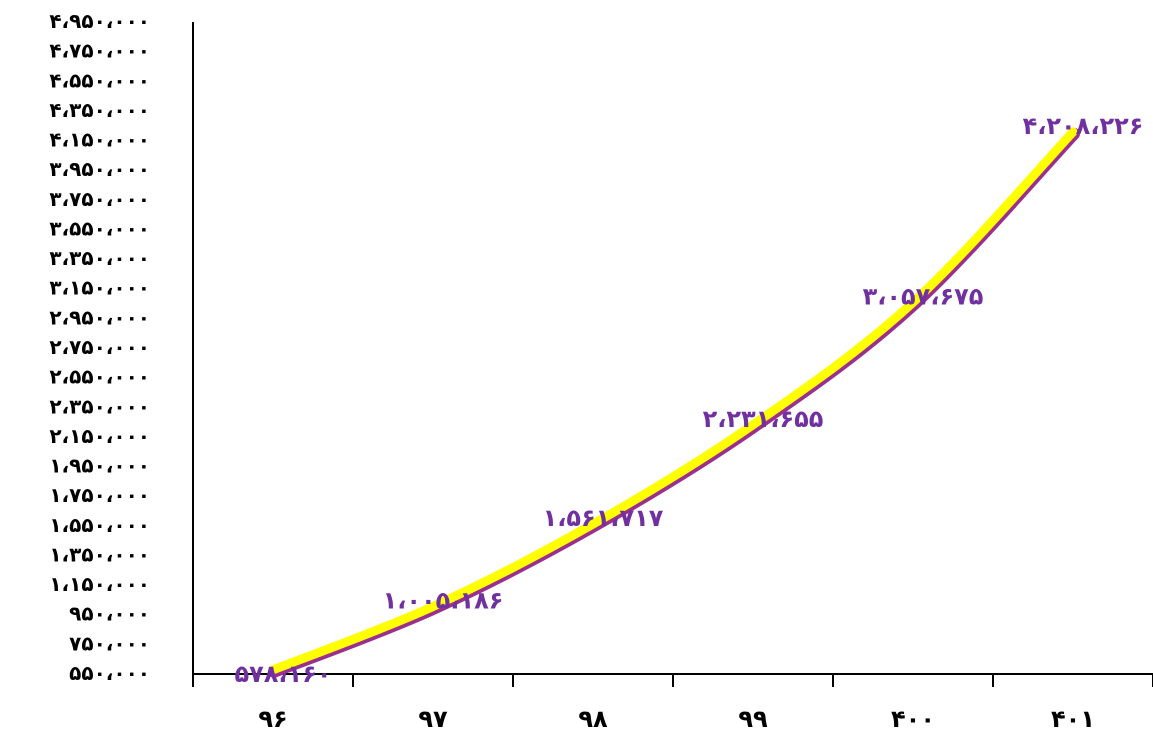 The image size is (1153, 744). Describe the element at coordinates (109, 614) in the screenshot. I see `y-tick-label: ۹۵۰،۰۰۰` at that location.